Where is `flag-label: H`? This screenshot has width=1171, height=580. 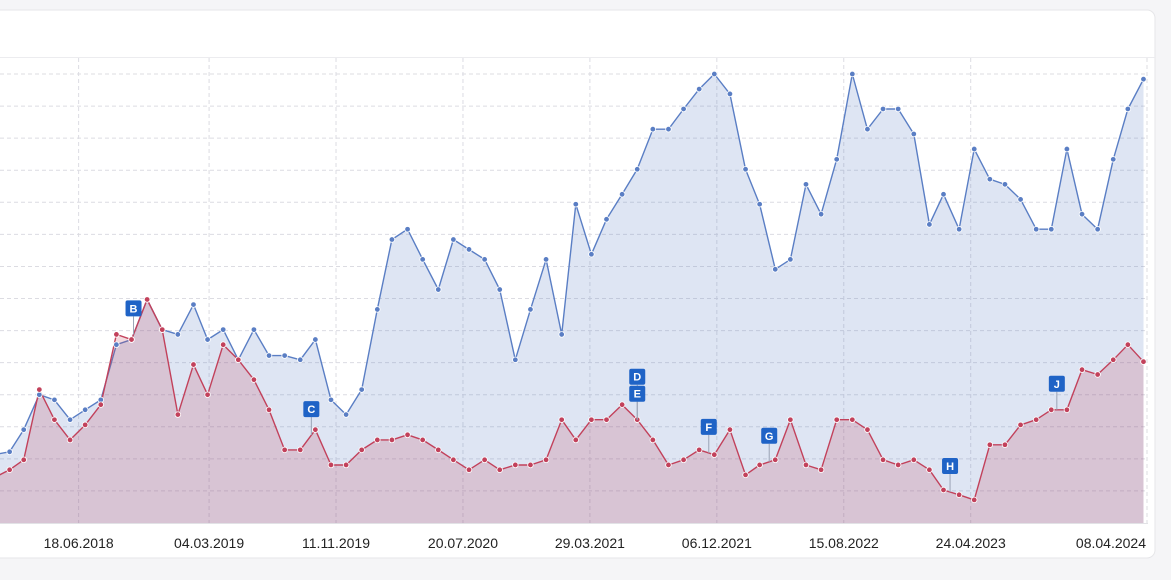 flag-label: H is located at coordinates (950, 467).